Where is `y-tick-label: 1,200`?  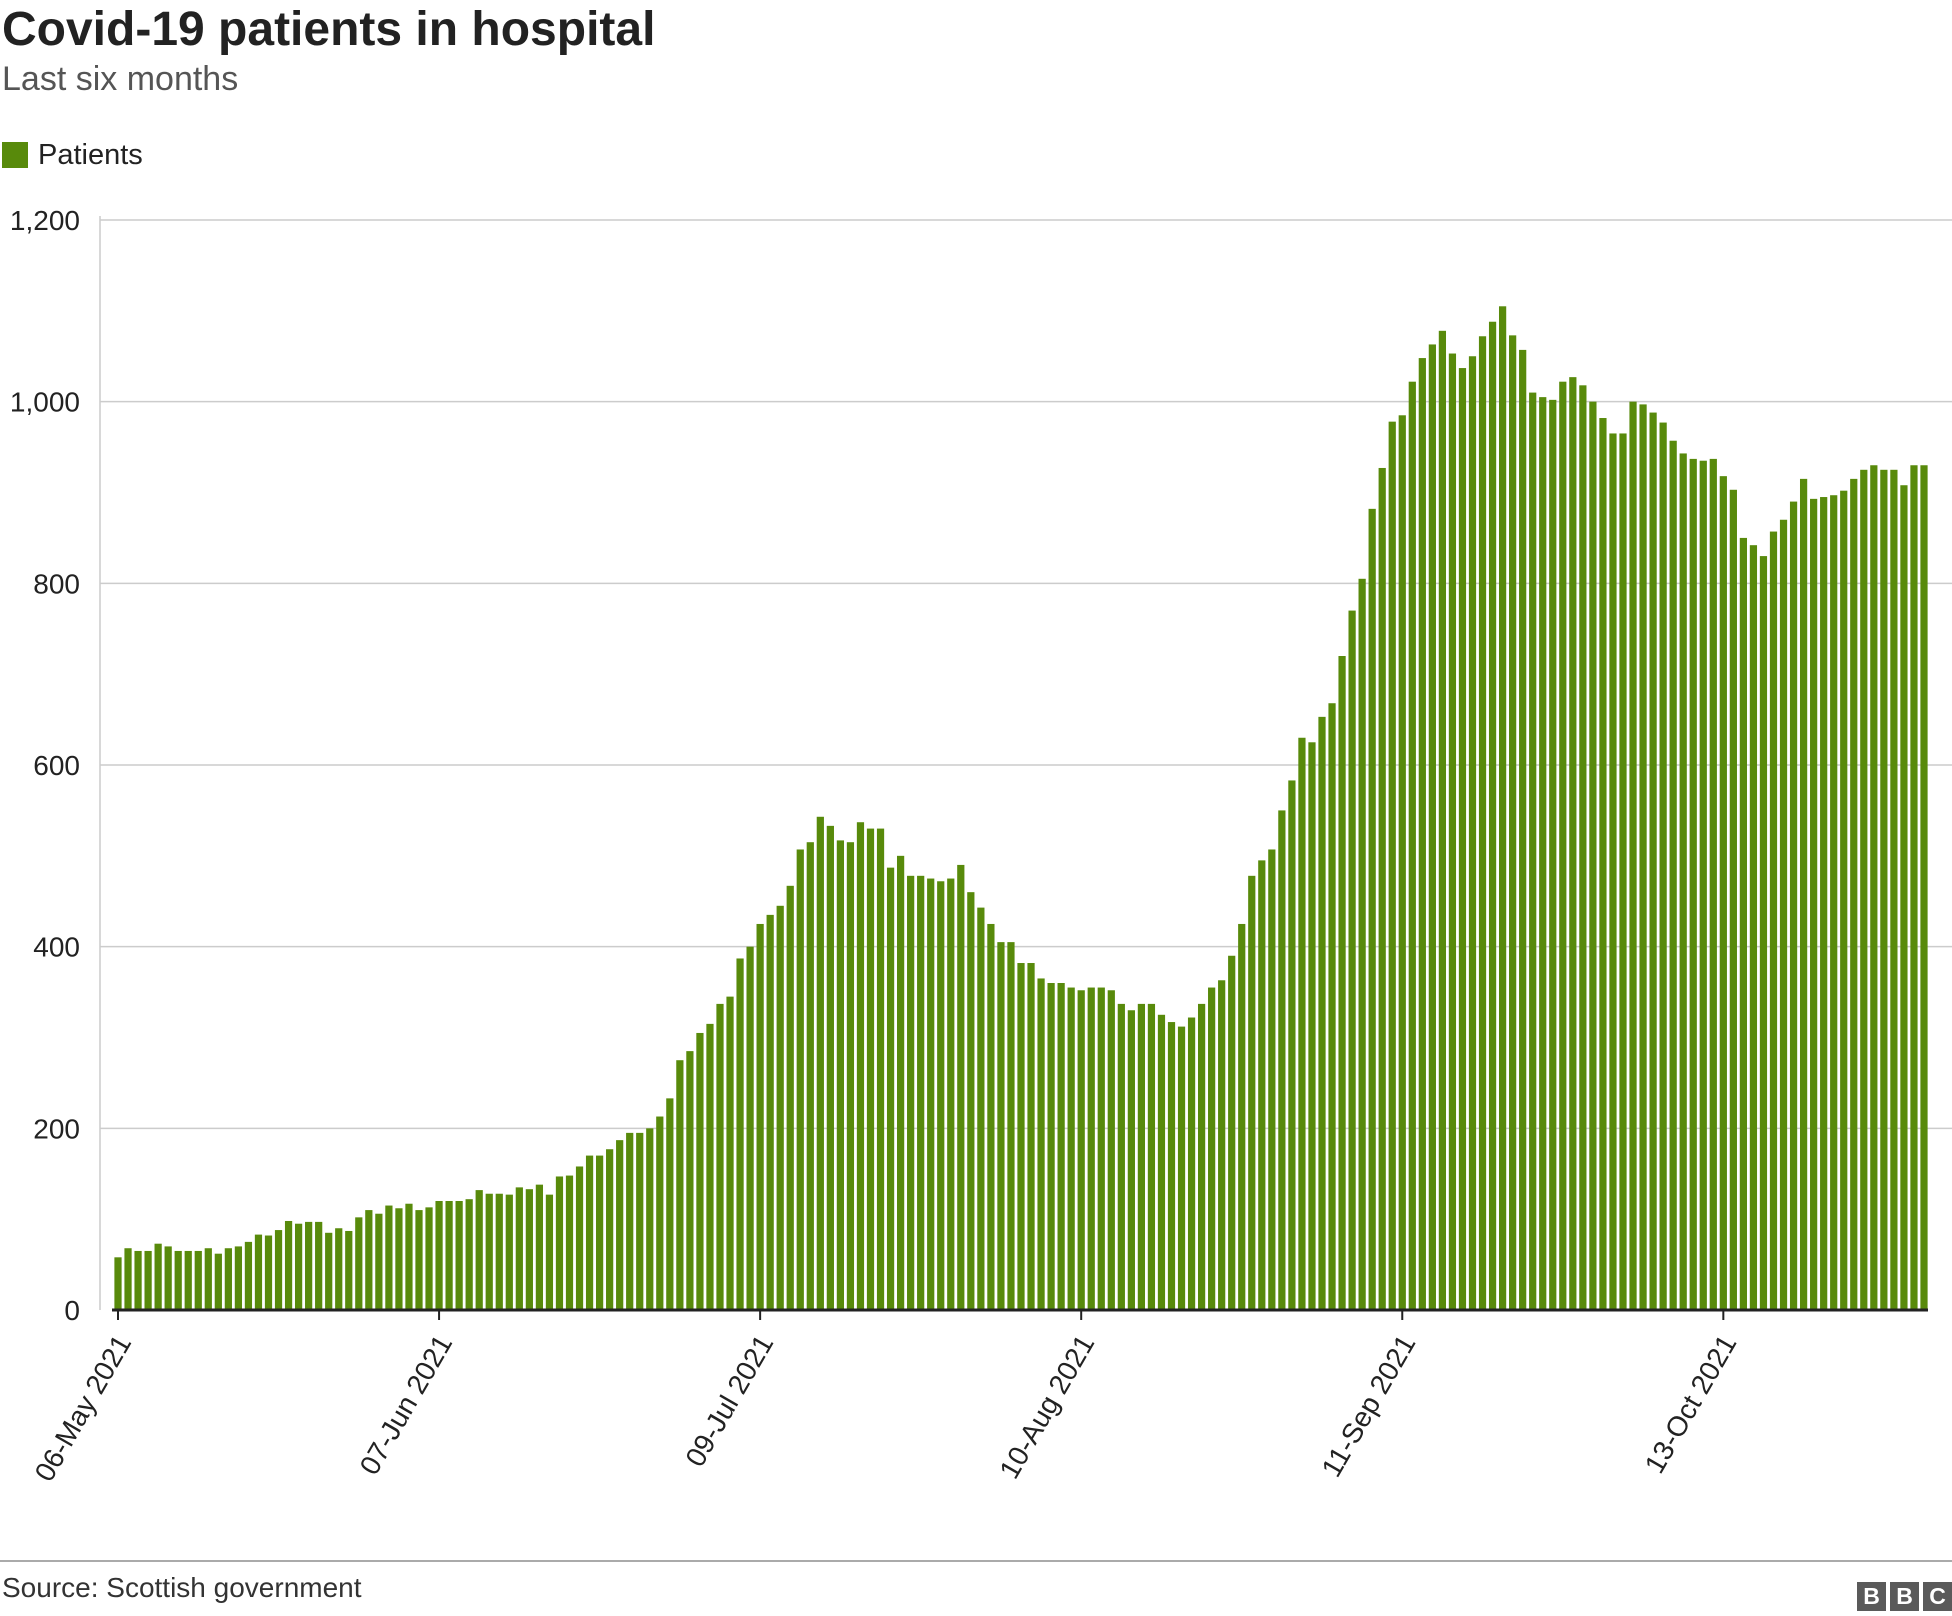 y-tick-label: 1,200 is located at coordinates (45, 220).